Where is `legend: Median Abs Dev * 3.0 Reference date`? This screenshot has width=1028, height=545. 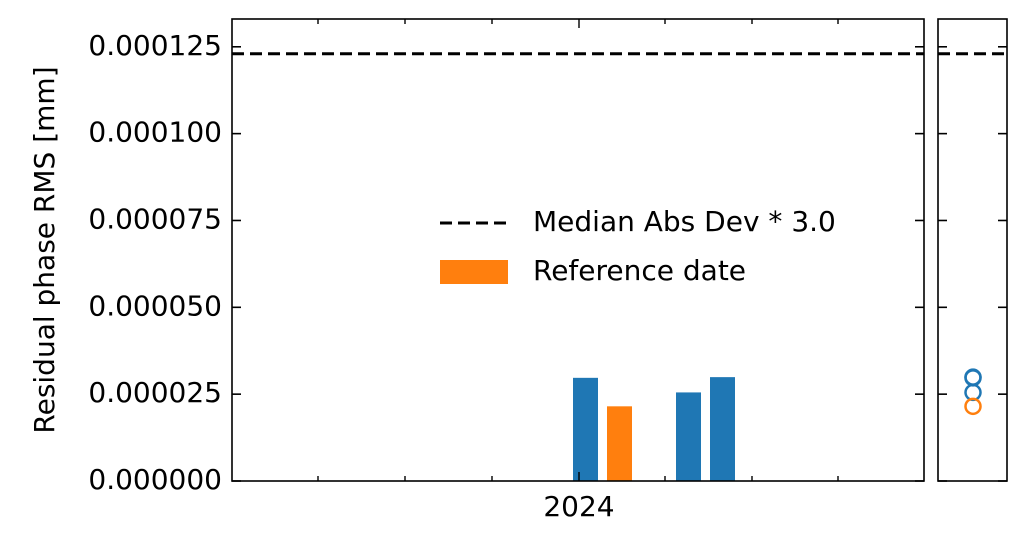
legend: Median Abs Dev * 3.0 Reference date is located at coordinates (638, 246).